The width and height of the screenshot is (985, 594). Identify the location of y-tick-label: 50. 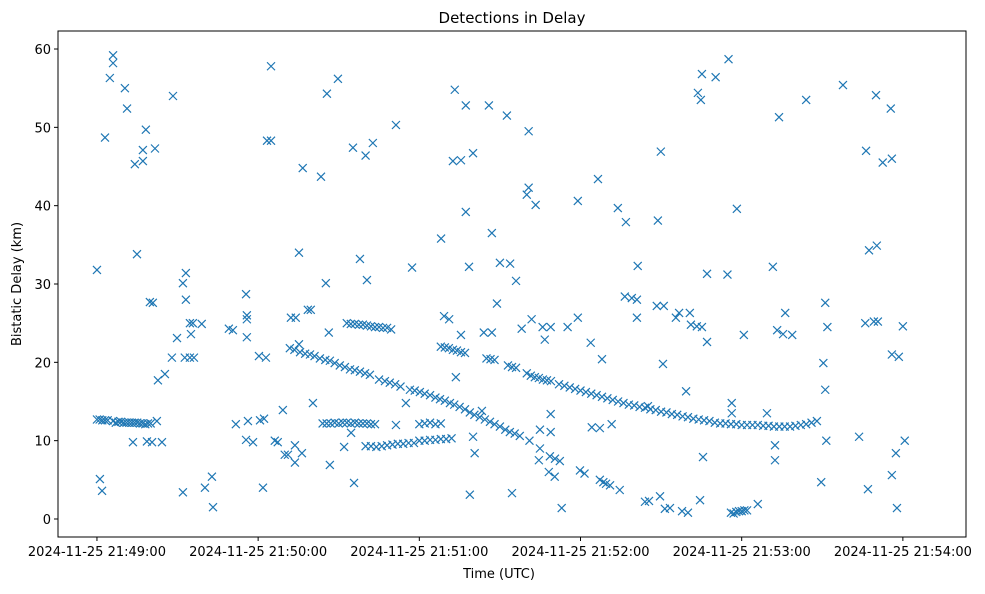
(42, 128).